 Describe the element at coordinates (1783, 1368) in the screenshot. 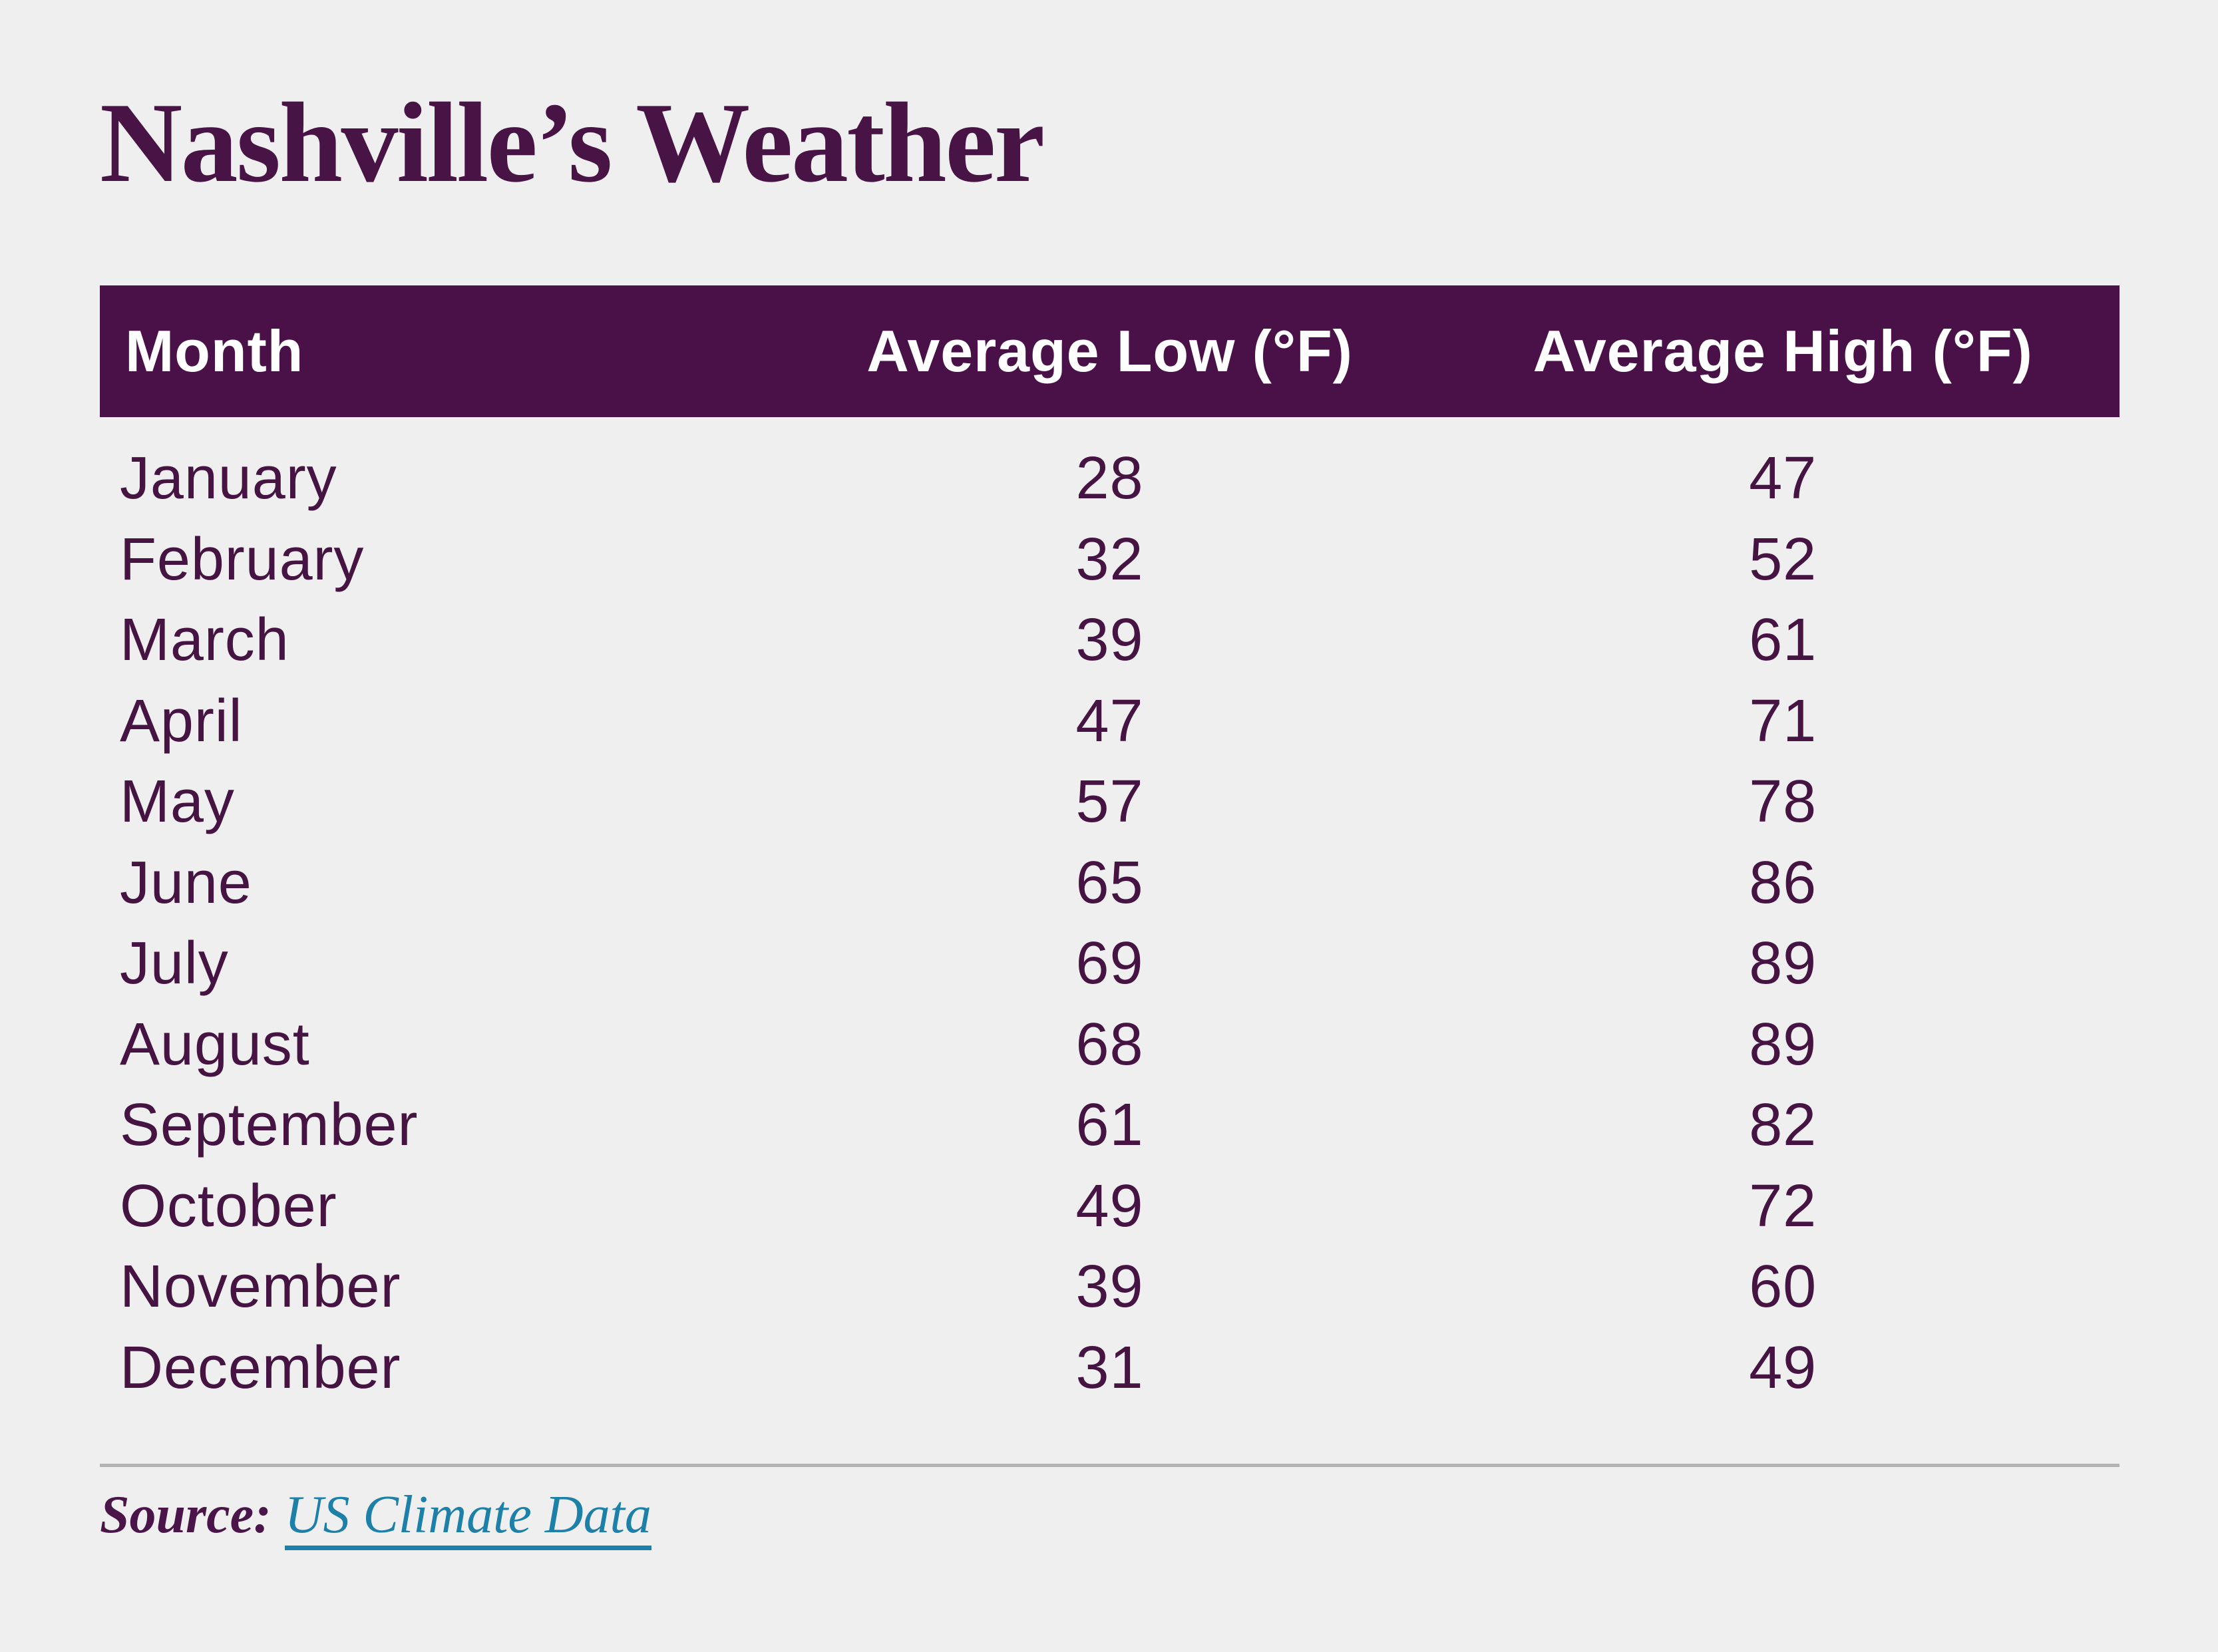

I see `avg-high-cell: 49` at that location.